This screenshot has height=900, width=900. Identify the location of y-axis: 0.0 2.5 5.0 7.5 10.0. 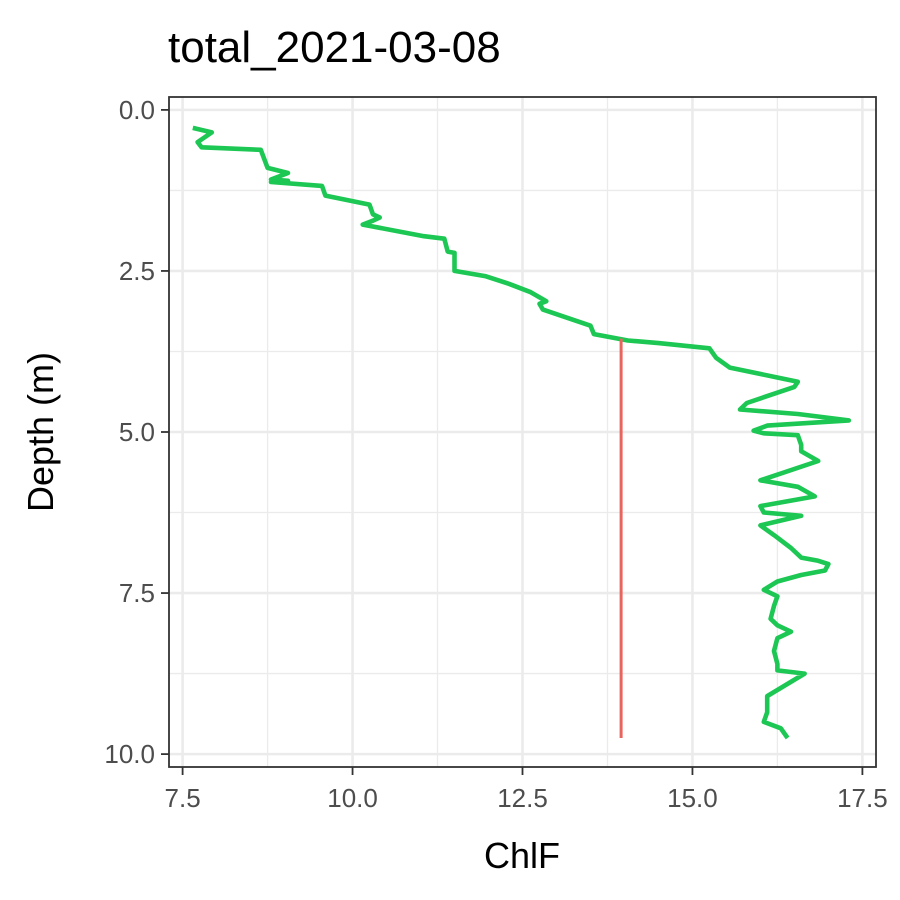
(136, 432).